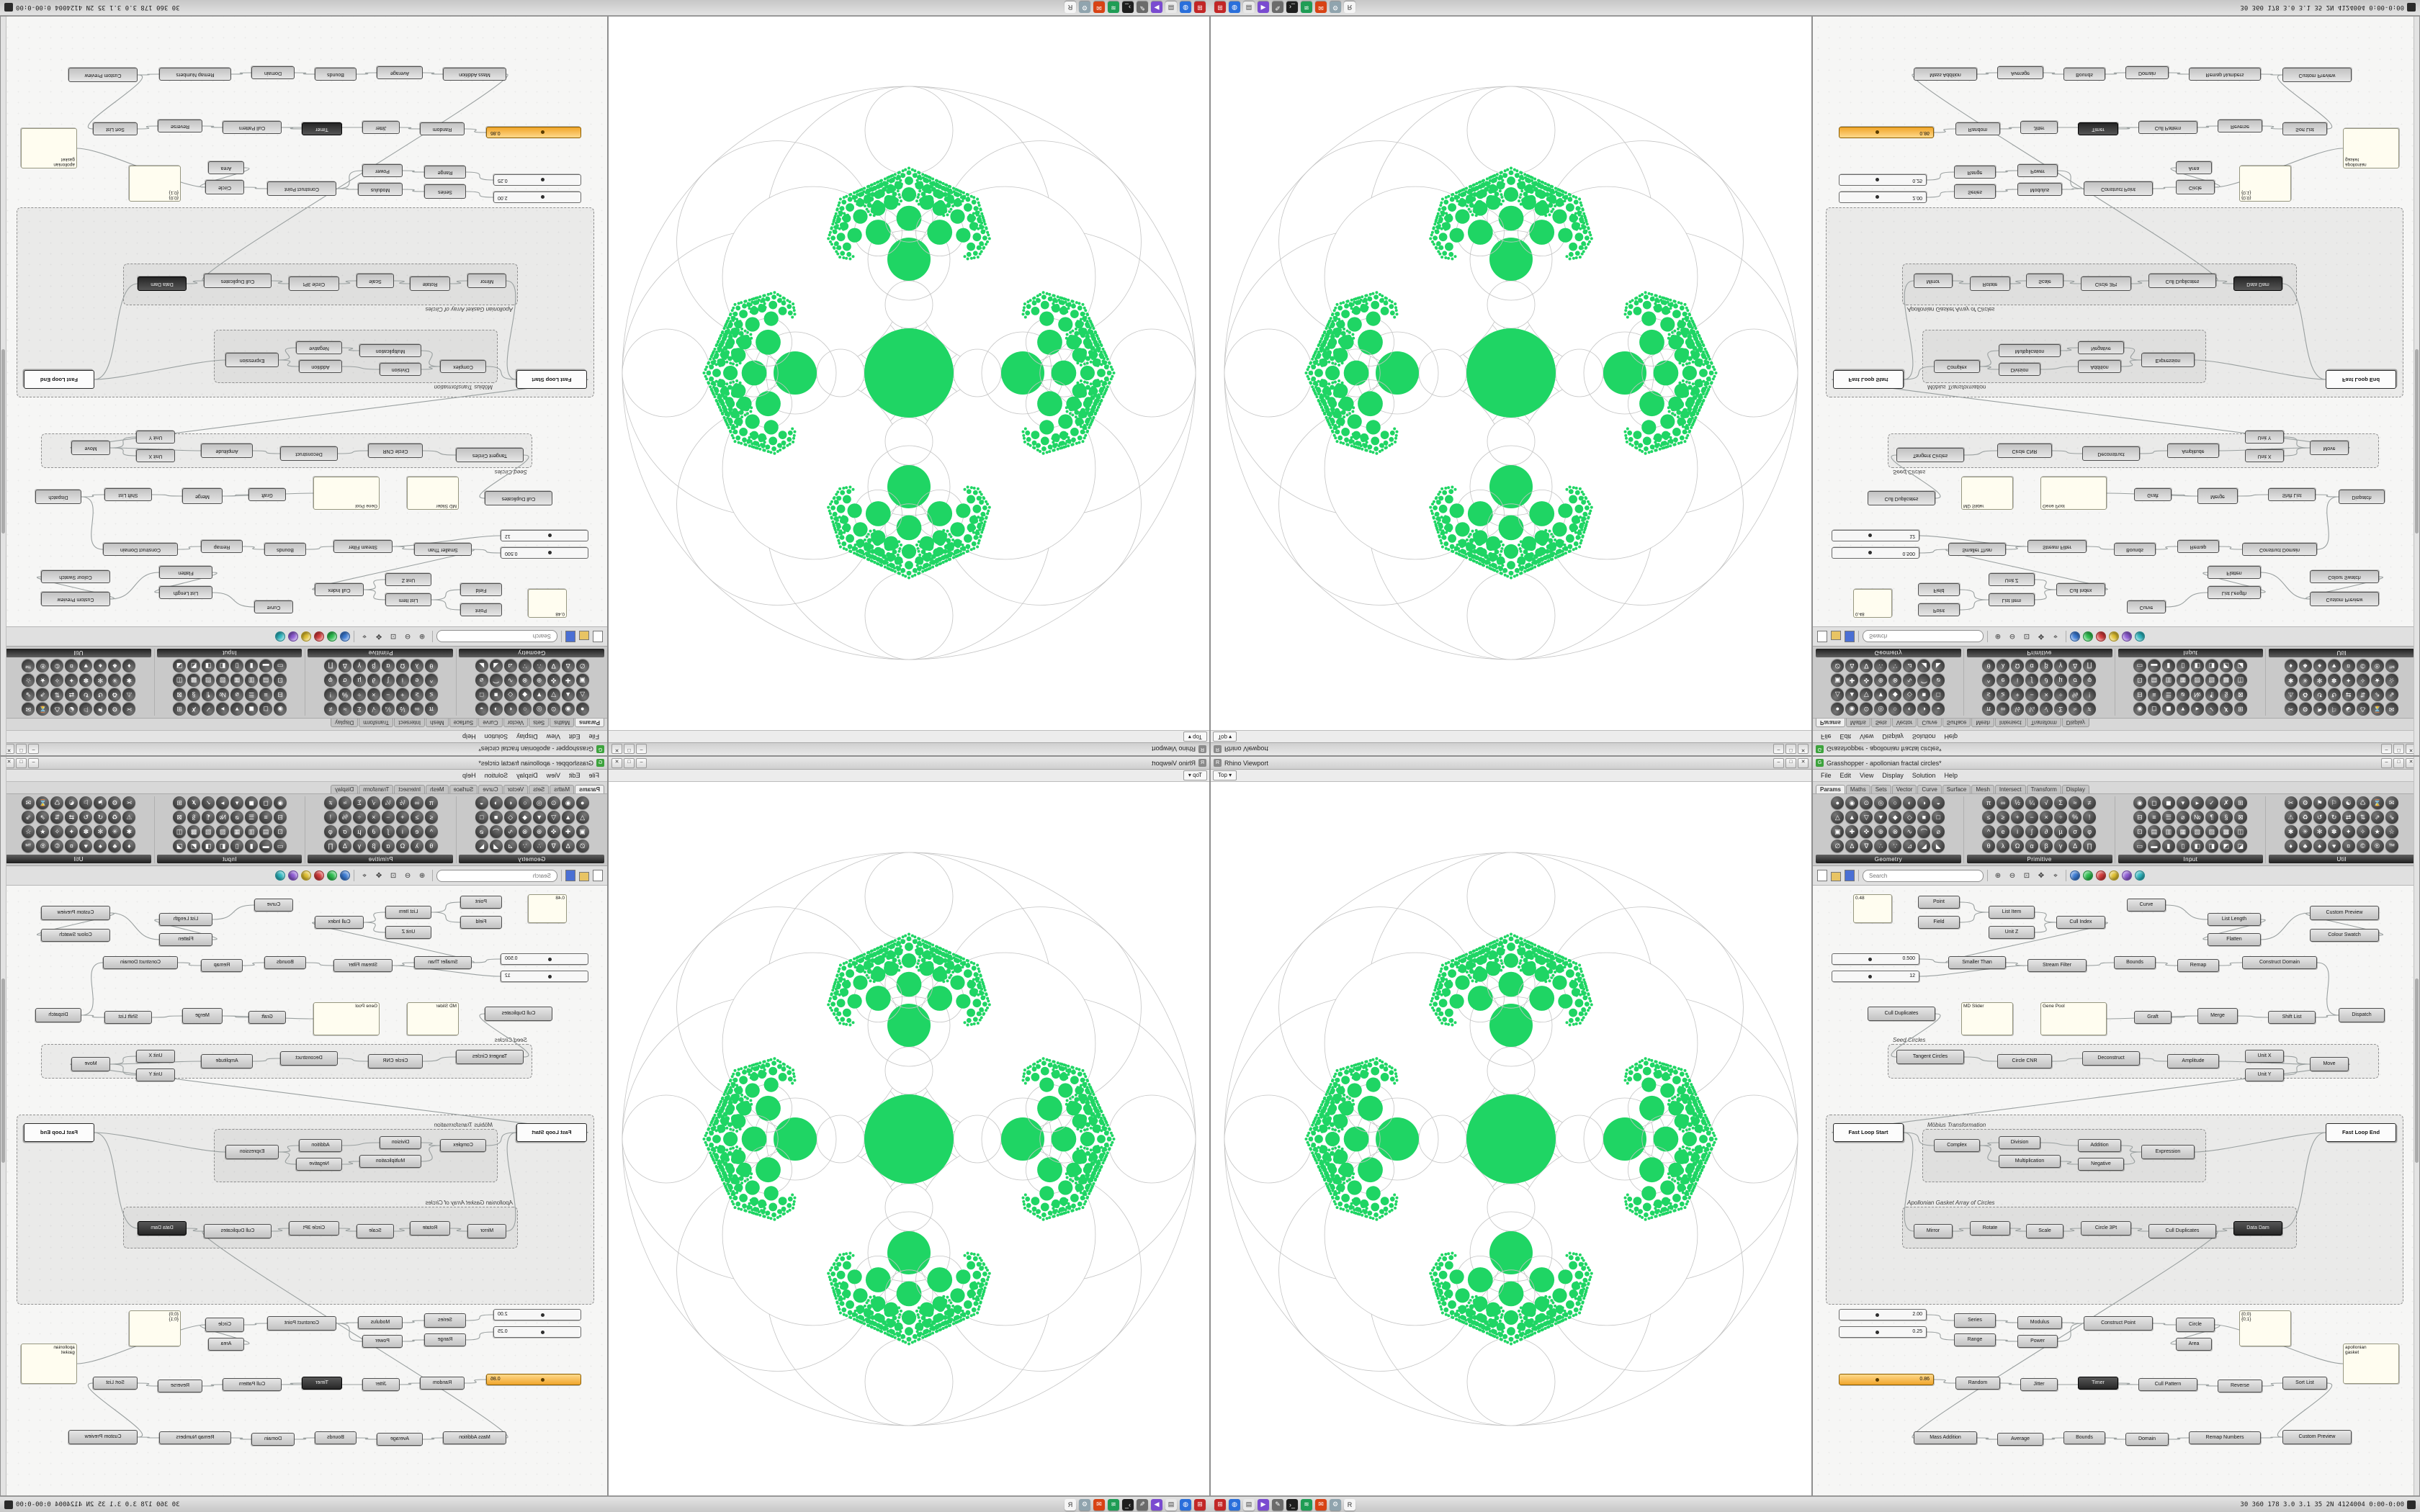 Image resolution: width=2420 pixels, height=1512 pixels. What do you see at coordinates (57, 802) in the screenshot?
I see `util-component-icon: ♺` at bounding box center [57, 802].